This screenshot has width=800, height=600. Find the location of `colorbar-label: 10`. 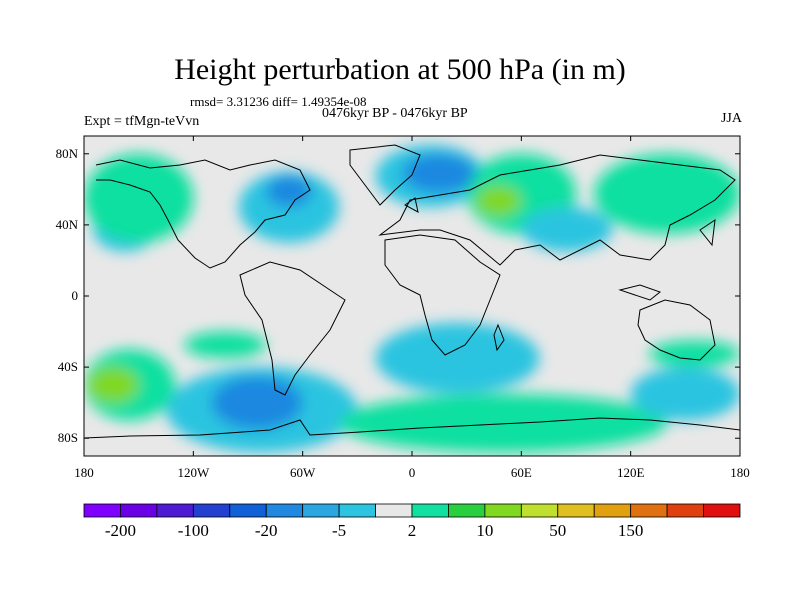

colorbar-label: 10 is located at coordinates (484, 530).